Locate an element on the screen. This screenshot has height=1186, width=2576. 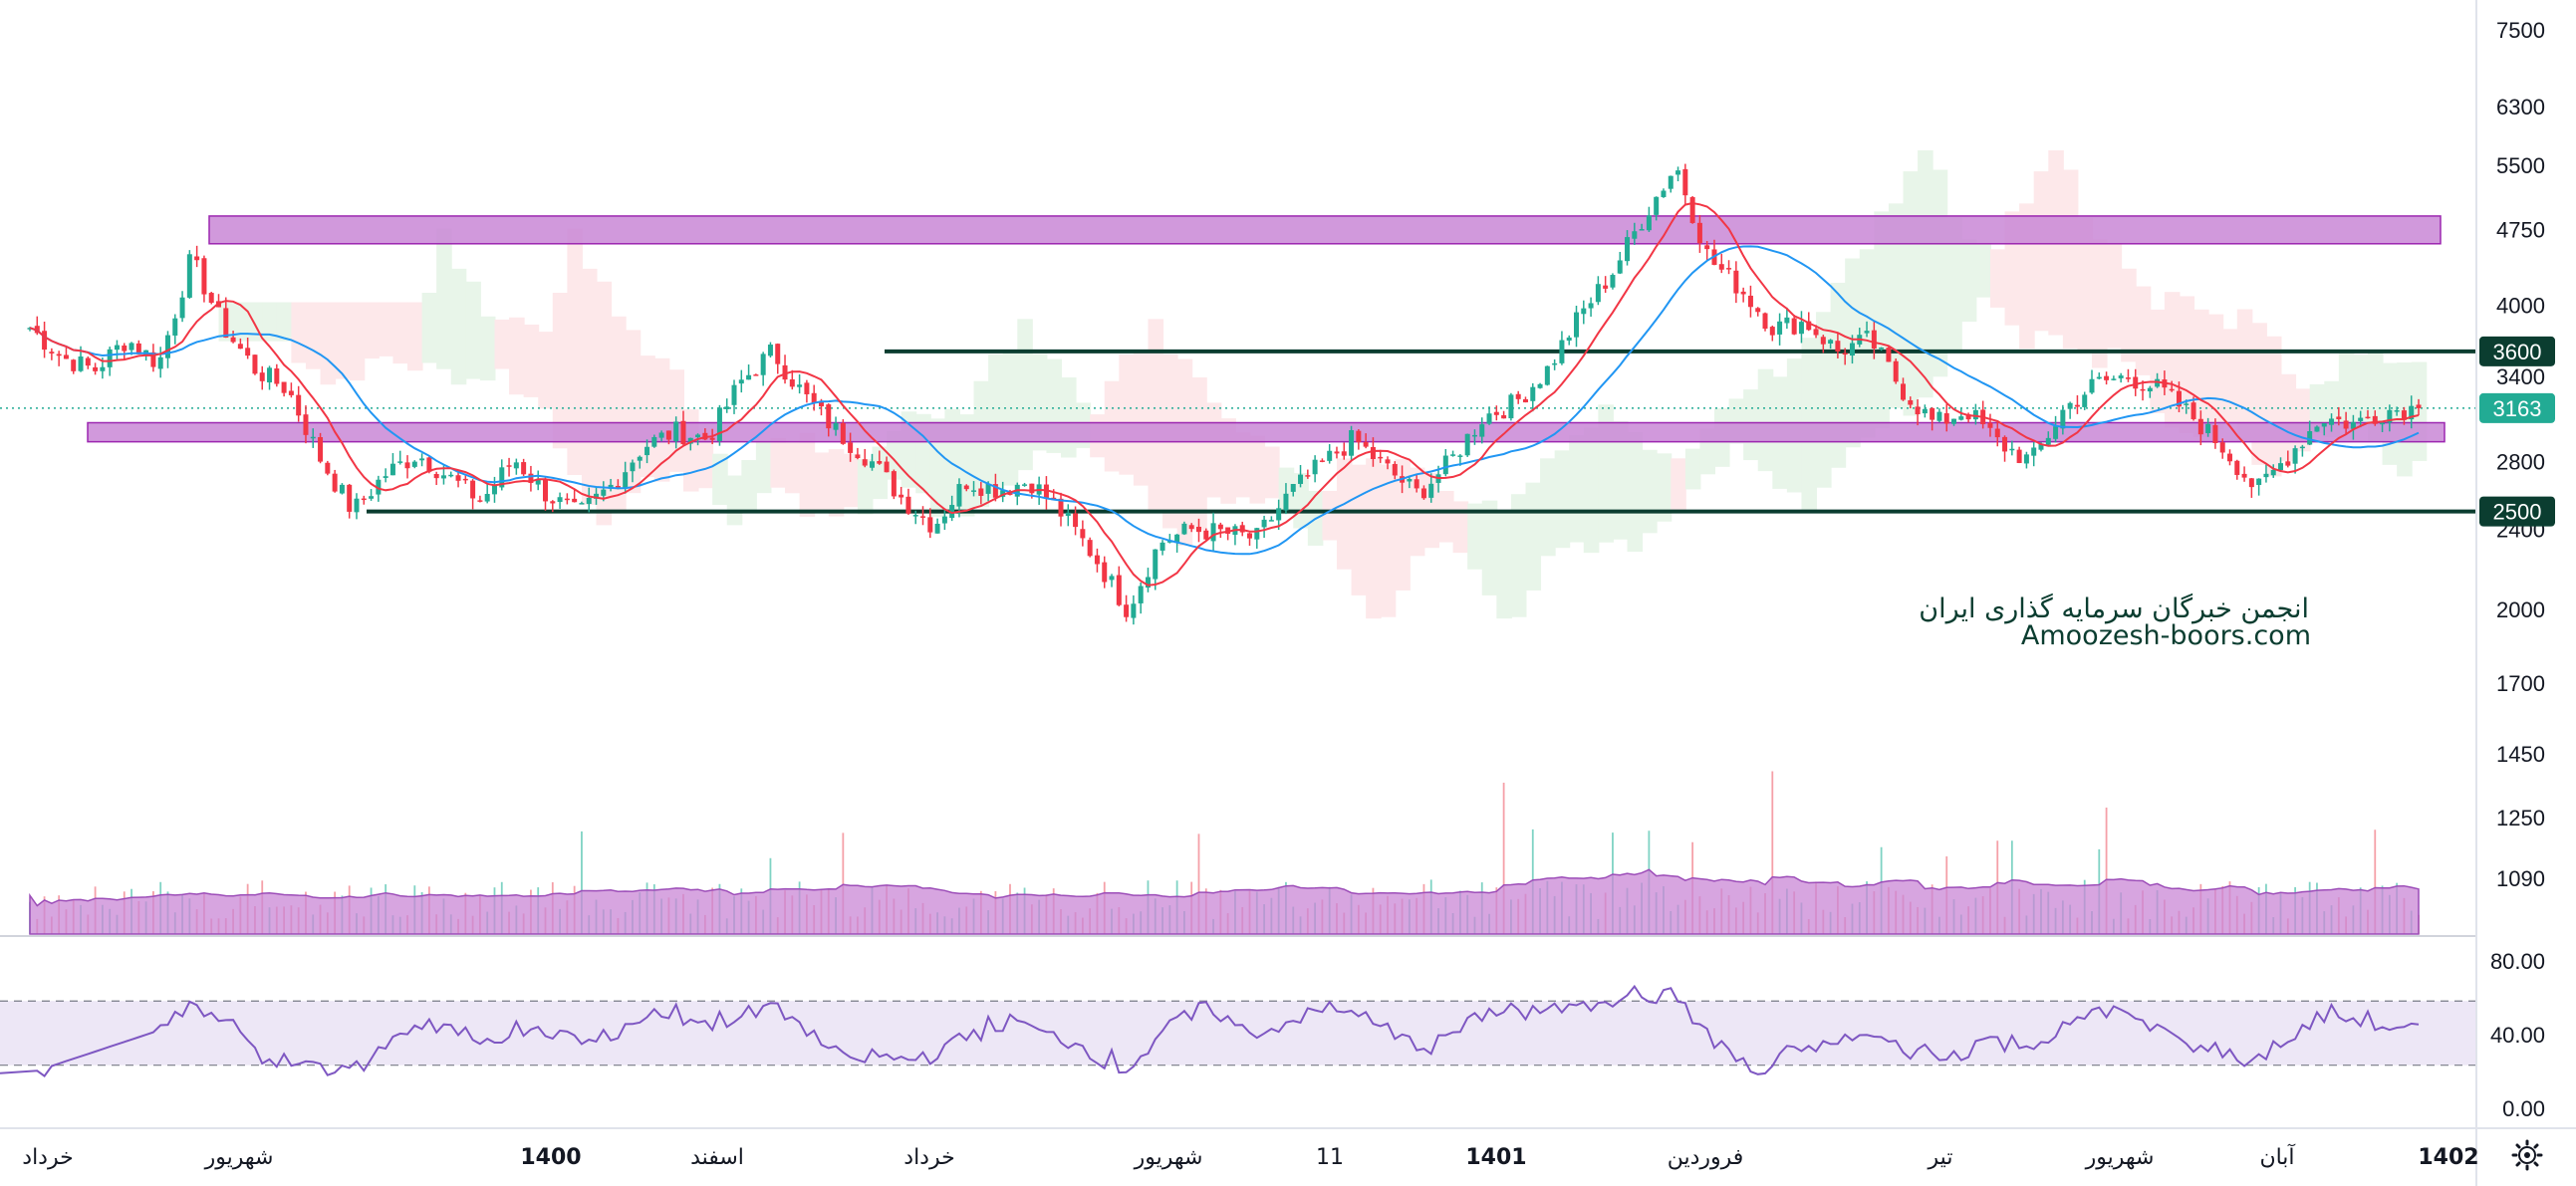
price-zone is located at coordinates (1325, 230).